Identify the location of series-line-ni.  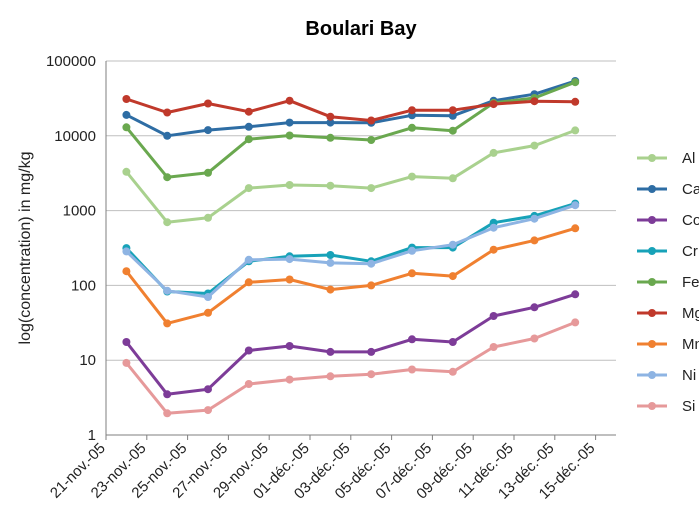
(350, 251).